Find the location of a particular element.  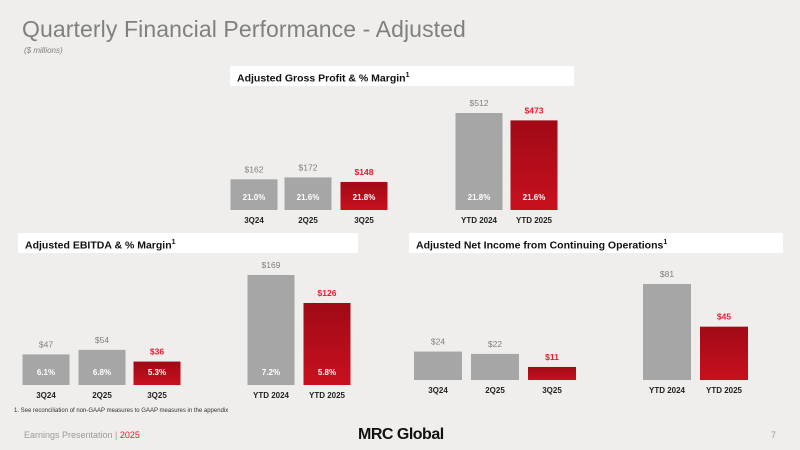

gross-profit-category-label-0: 3Q24 is located at coordinates (254, 220).